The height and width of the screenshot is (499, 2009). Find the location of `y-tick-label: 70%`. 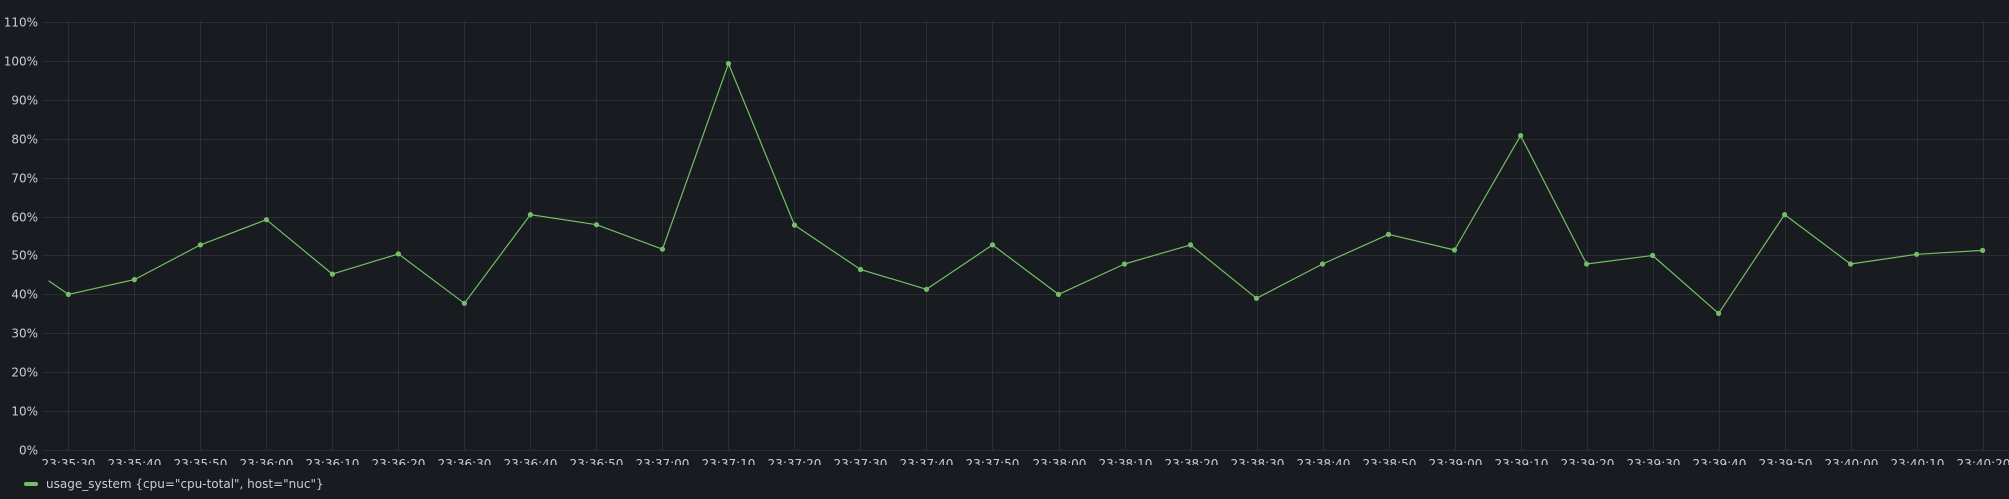

y-tick-label: 70% is located at coordinates (24, 179).